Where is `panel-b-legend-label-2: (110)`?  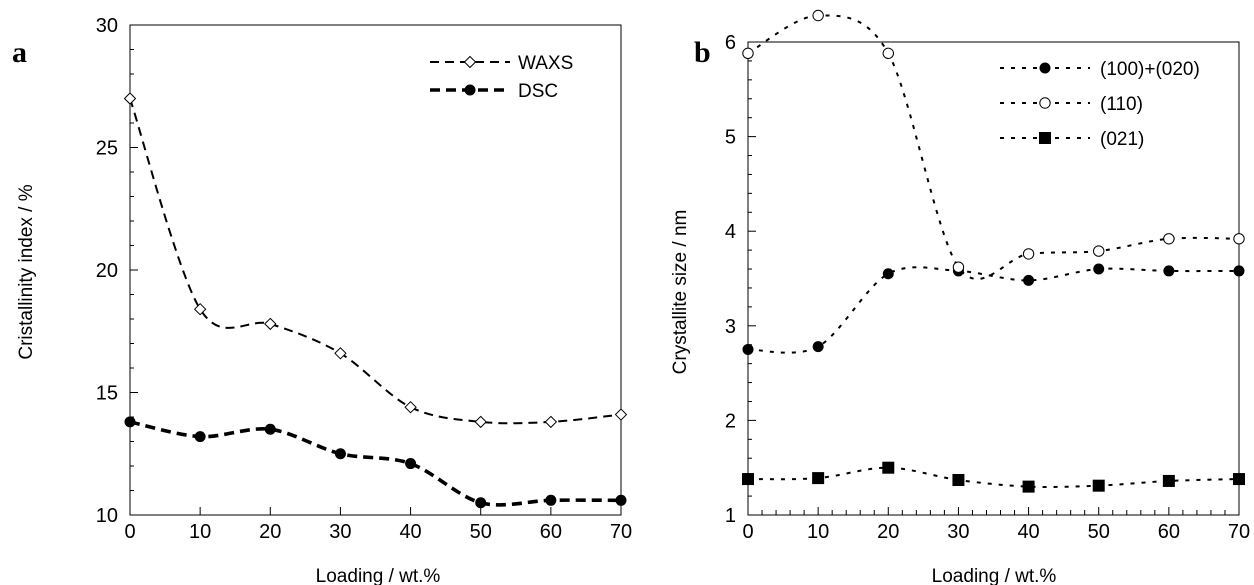 panel-b-legend-label-2: (110) is located at coordinates (1121, 104).